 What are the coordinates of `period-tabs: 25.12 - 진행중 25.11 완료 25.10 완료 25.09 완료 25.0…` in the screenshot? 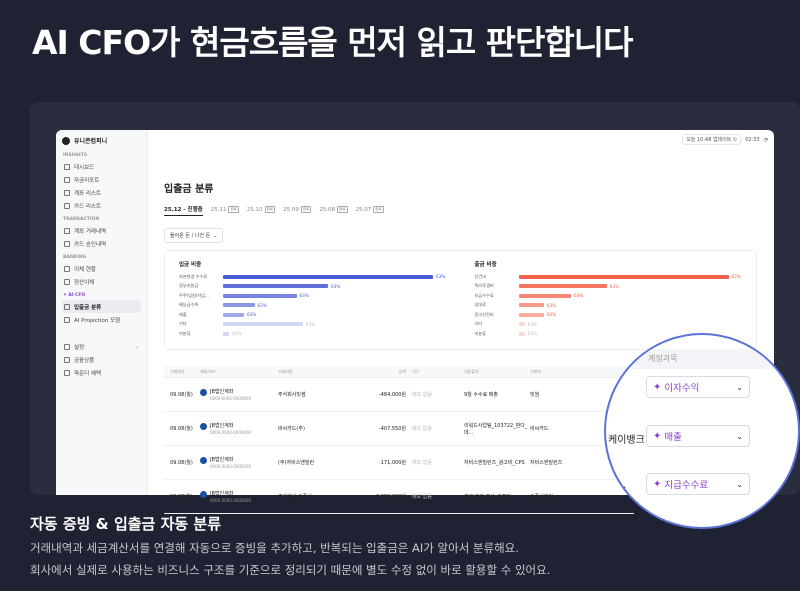 It's located at (464, 210).